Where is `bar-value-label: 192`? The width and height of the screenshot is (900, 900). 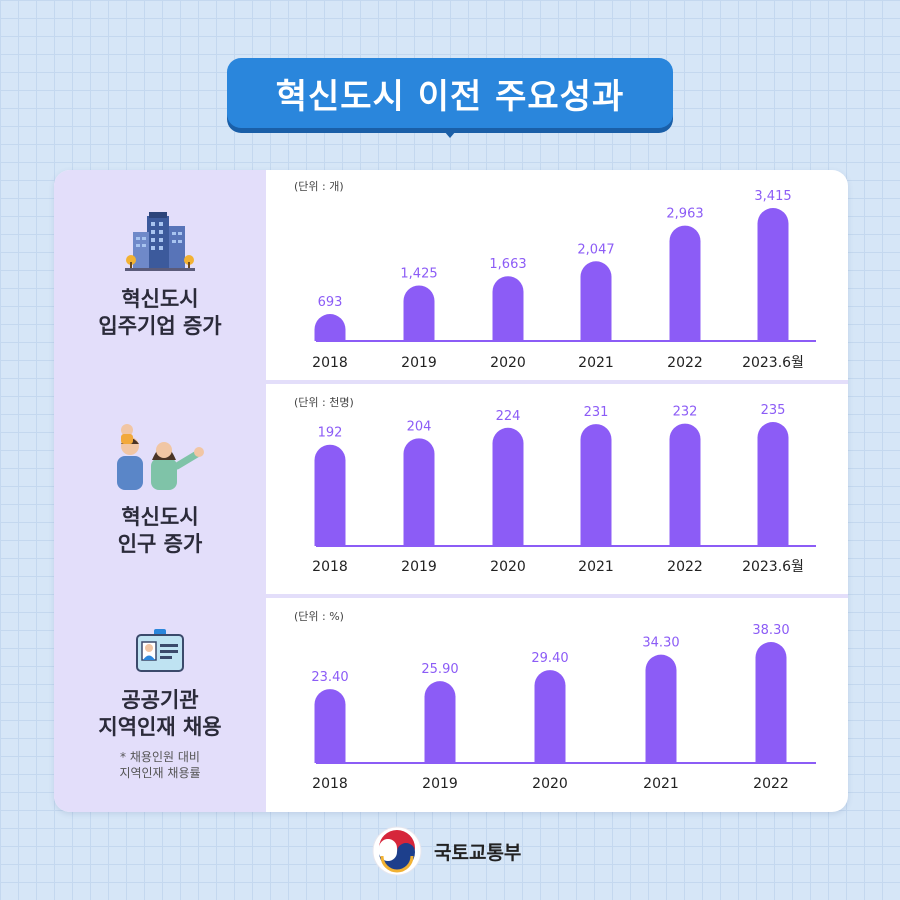 bar-value-label: 192 is located at coordinates (330, 433).